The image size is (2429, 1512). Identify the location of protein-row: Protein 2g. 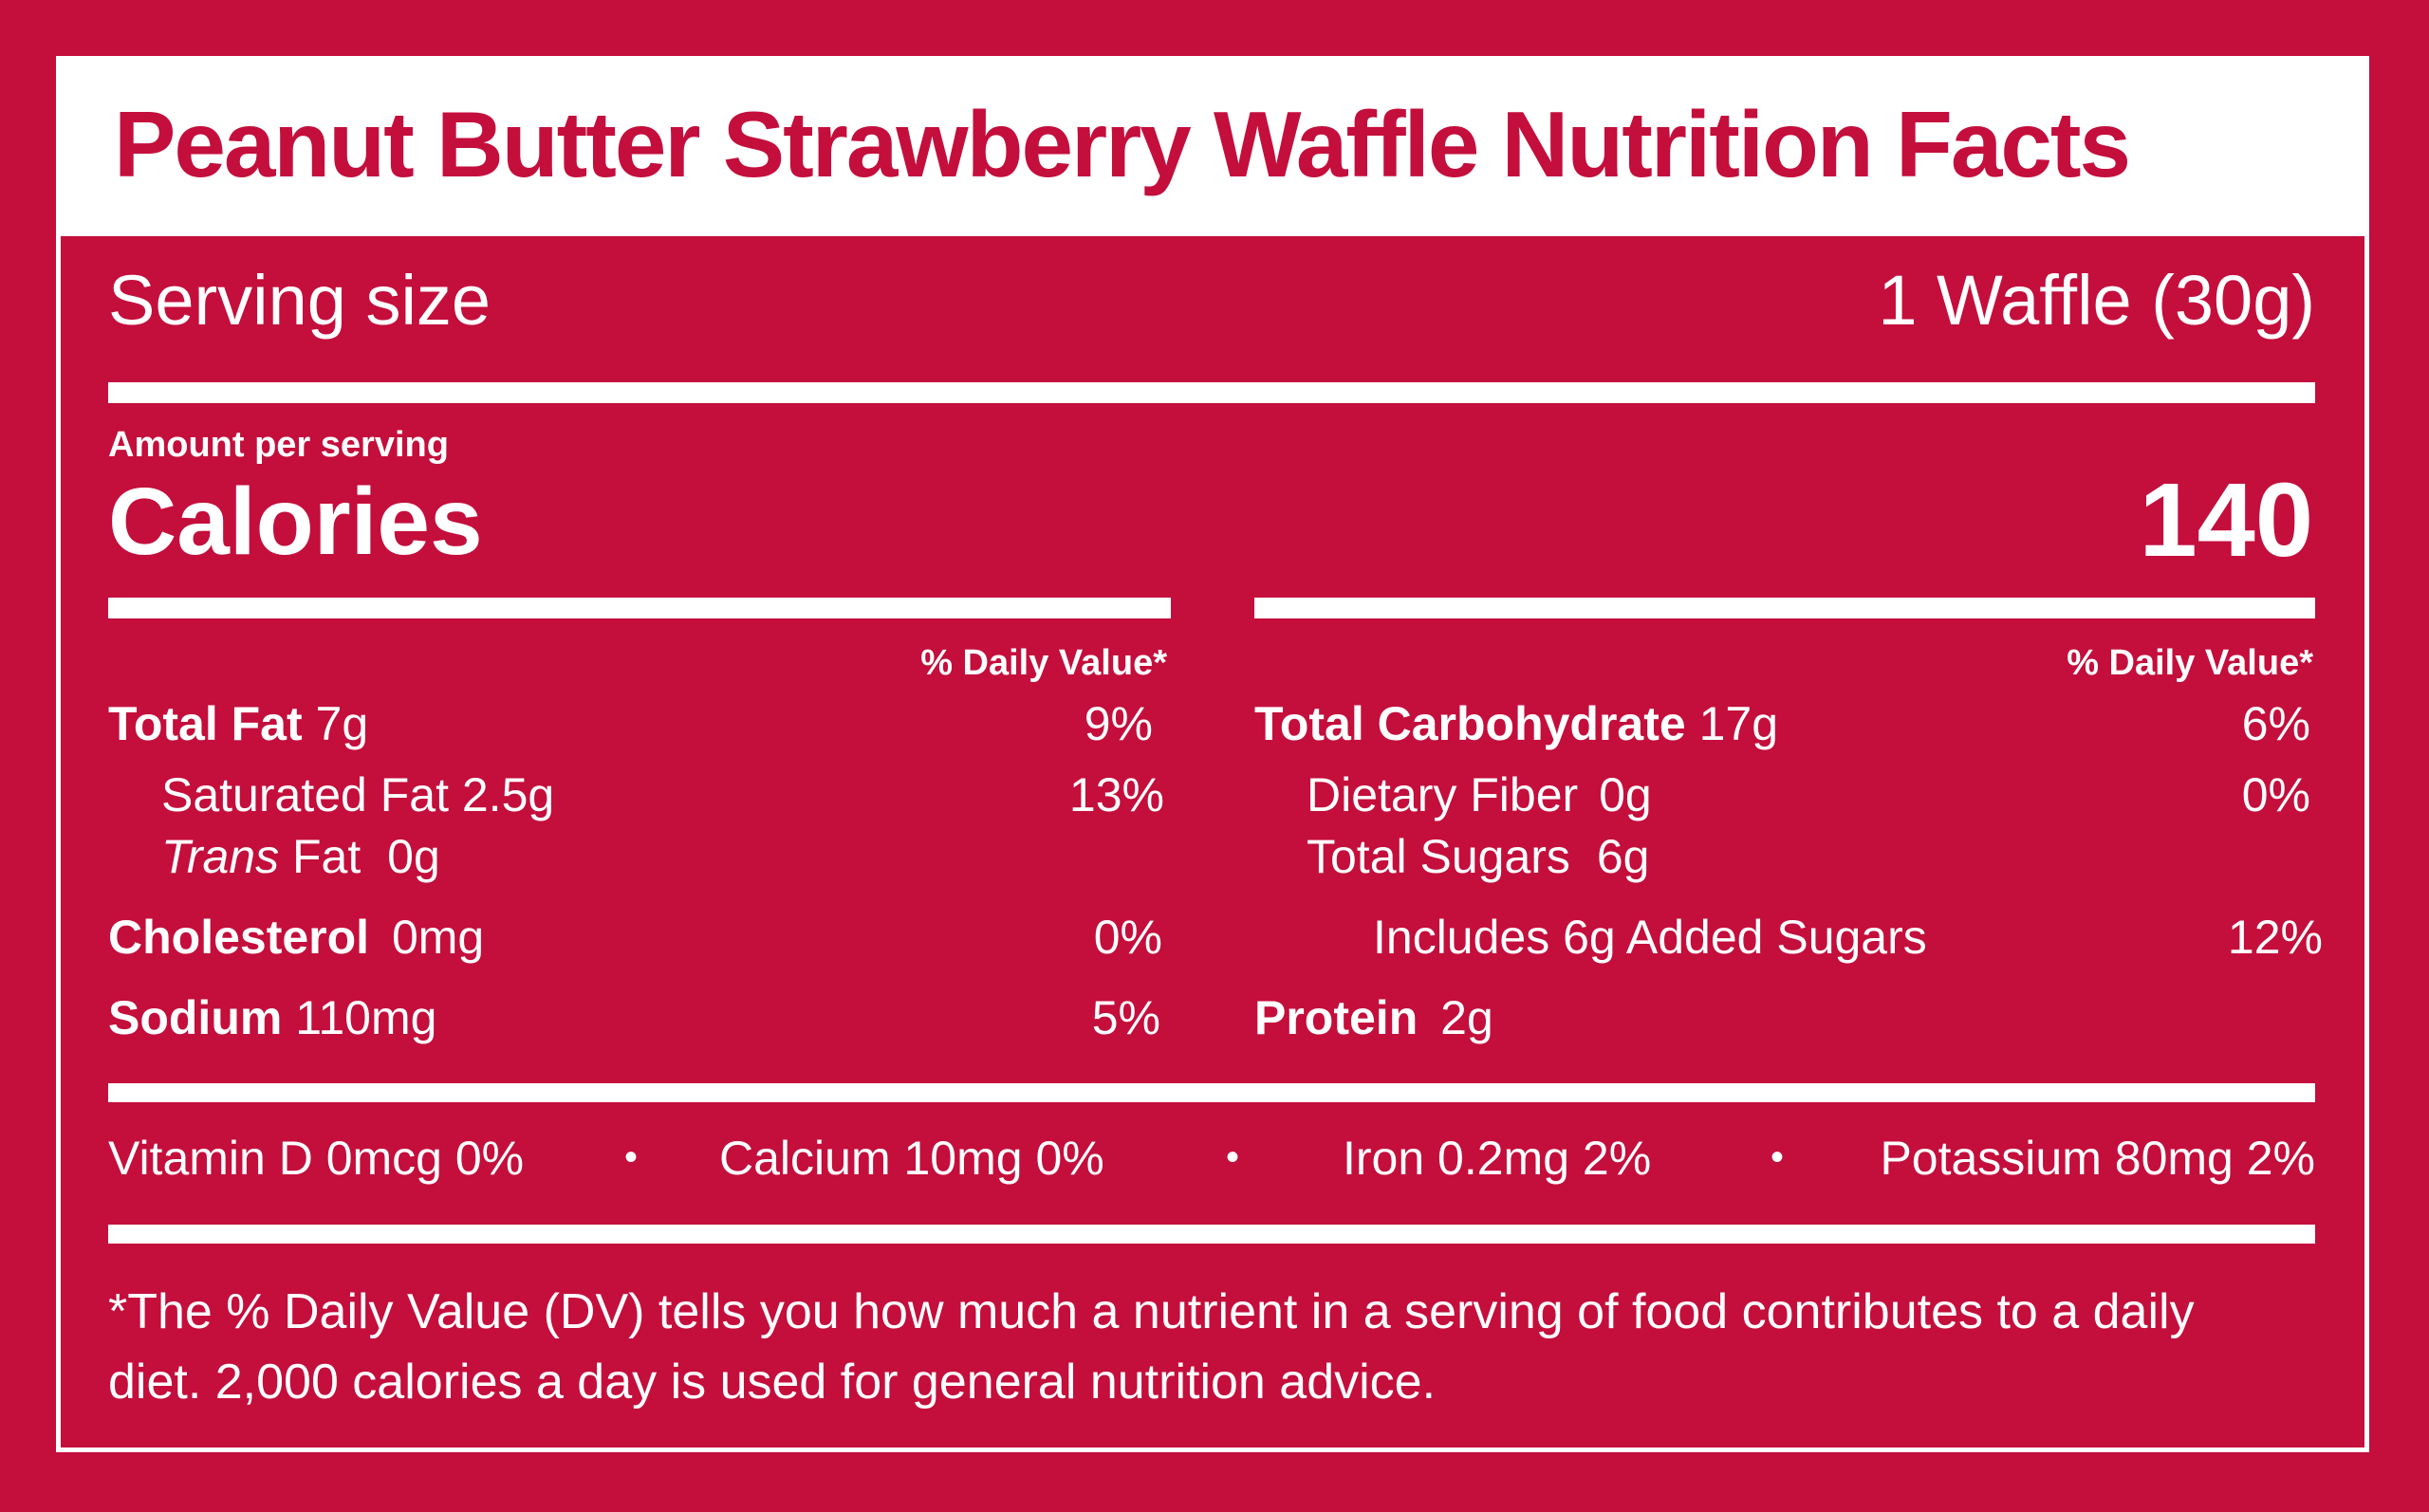
(1373, 1018).